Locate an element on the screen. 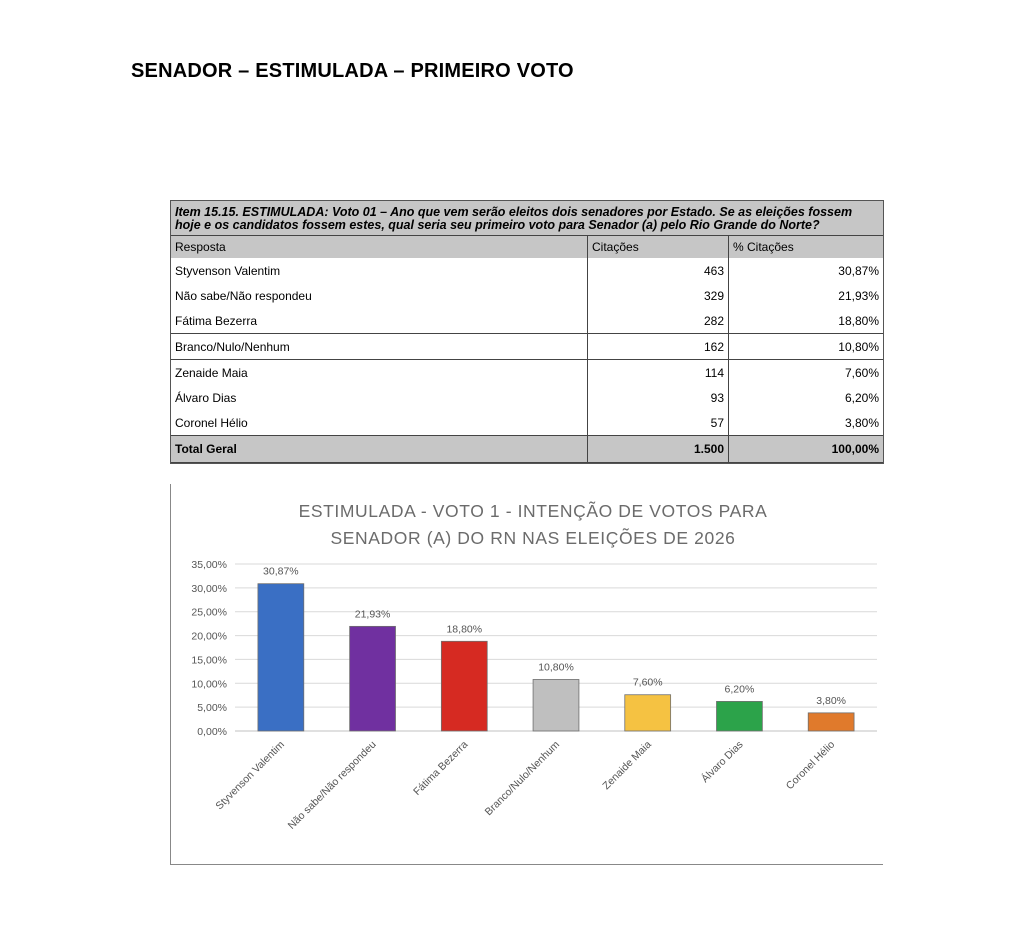  table-row: Álvaro Dias 93 6,20% is located at coordinates (527, 397).